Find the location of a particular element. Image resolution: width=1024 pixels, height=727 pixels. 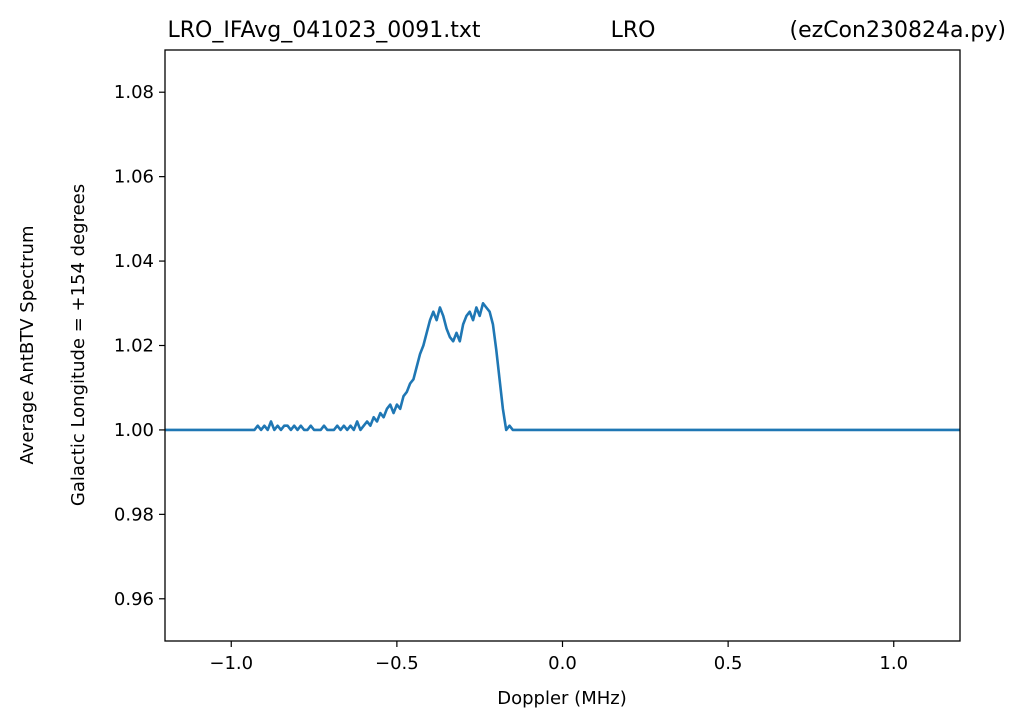

plot-series-group is located at coordinates (562, 366).